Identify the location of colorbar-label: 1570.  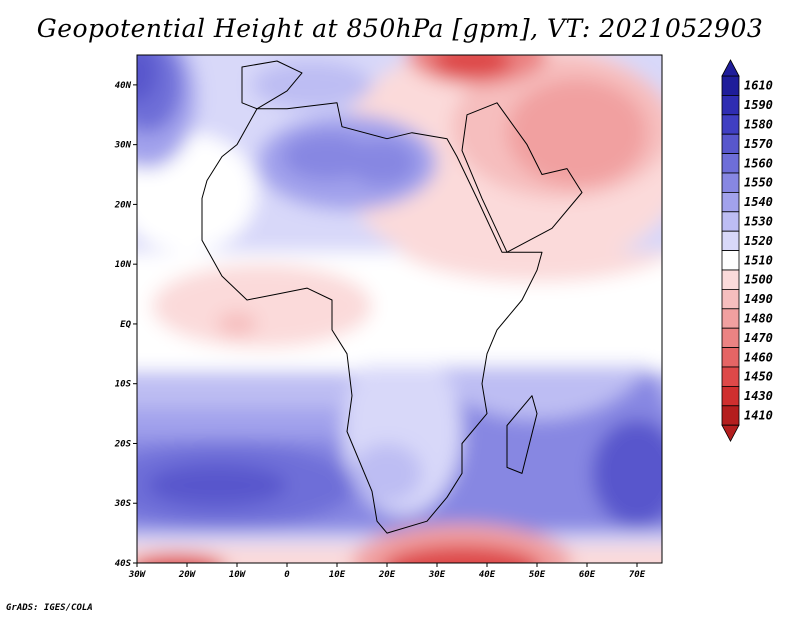
(758, 144).